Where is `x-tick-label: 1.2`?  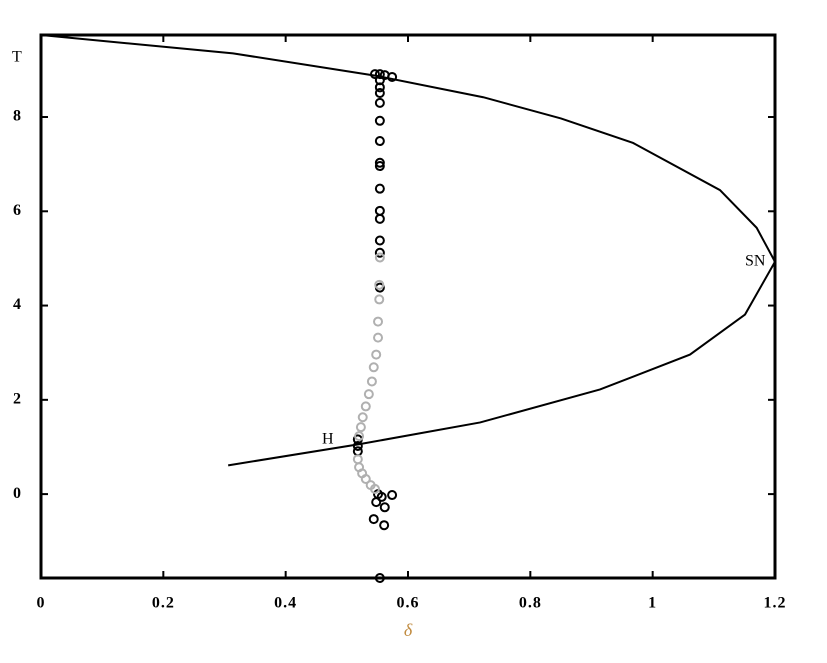 x-tick-label: 1.2 is located at coordinates (775, 603).